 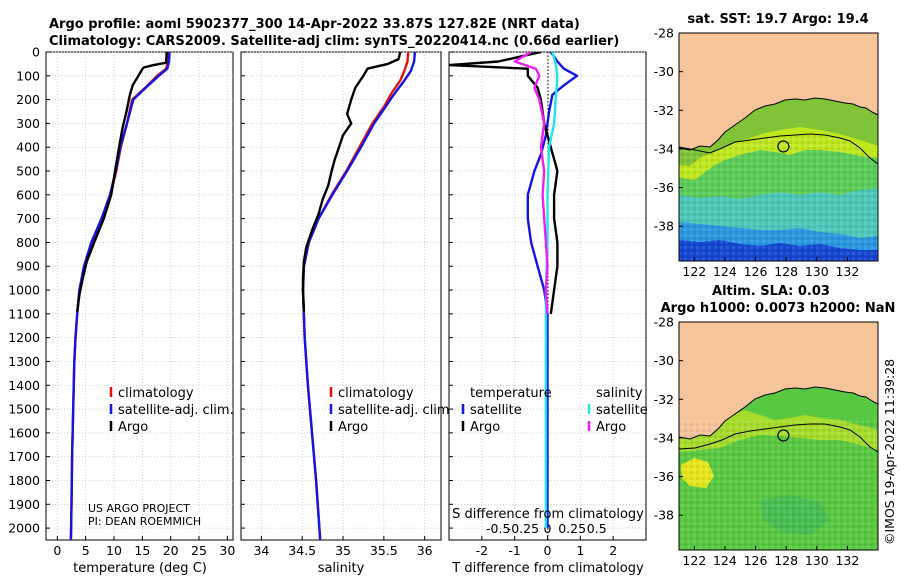 What do you see at coordinates (28, 242) in the screenshot?
I see `depth-tick-label: 800` at bounding box center [28, 242].